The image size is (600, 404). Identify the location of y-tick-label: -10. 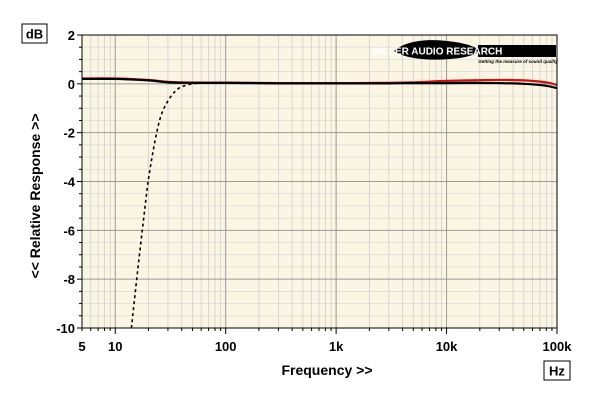
(65, 328).